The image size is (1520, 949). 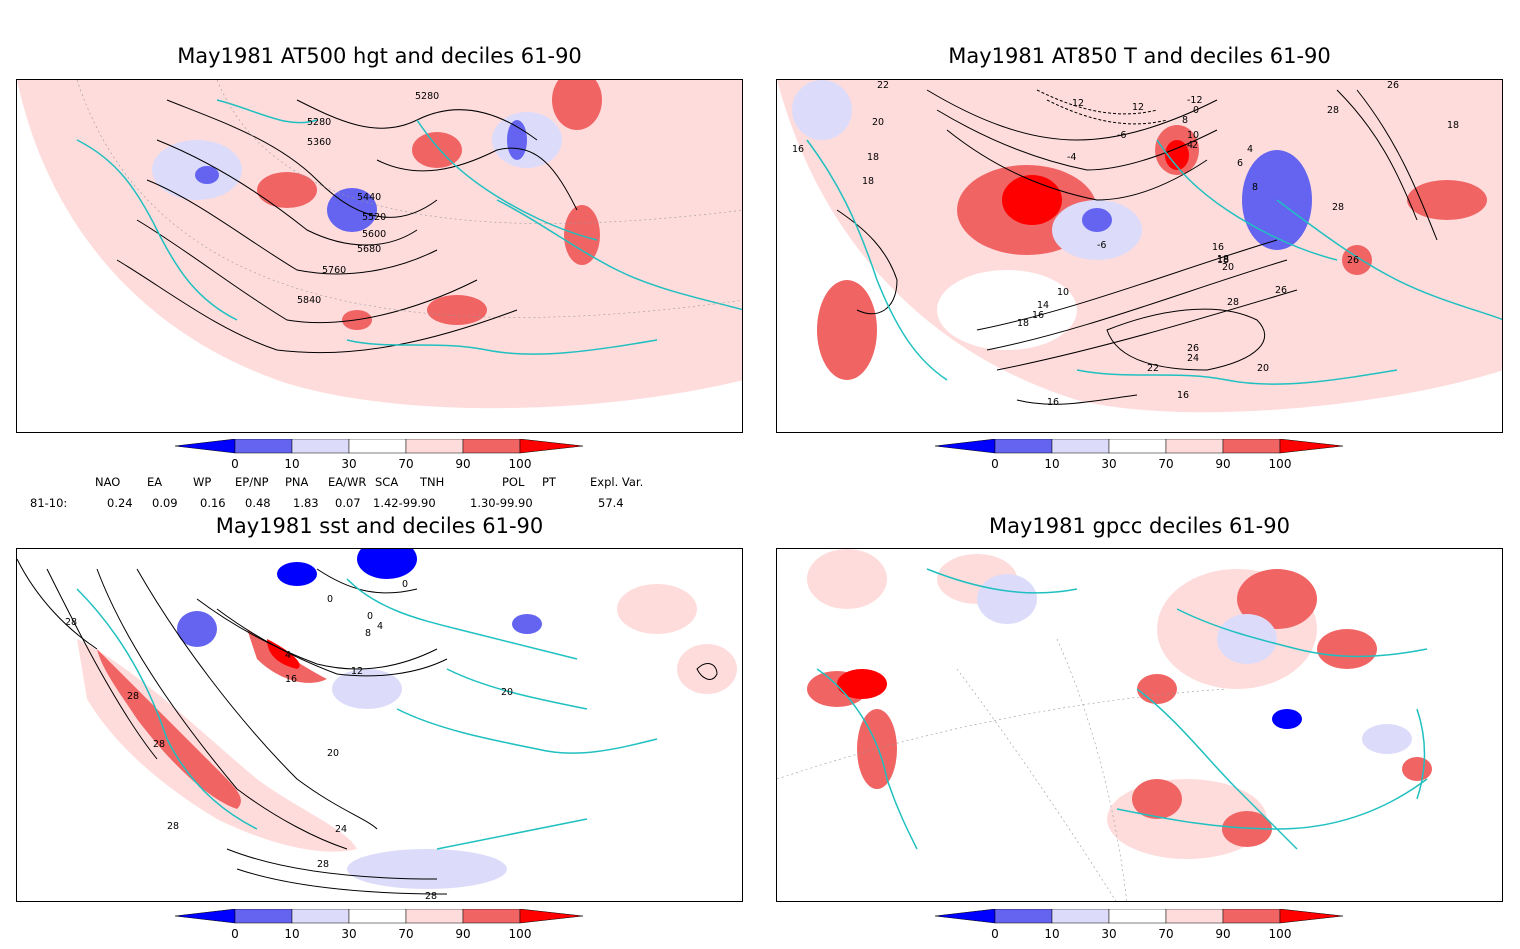 I want to click on index-value: 0.16, so click(x=213, y=503).